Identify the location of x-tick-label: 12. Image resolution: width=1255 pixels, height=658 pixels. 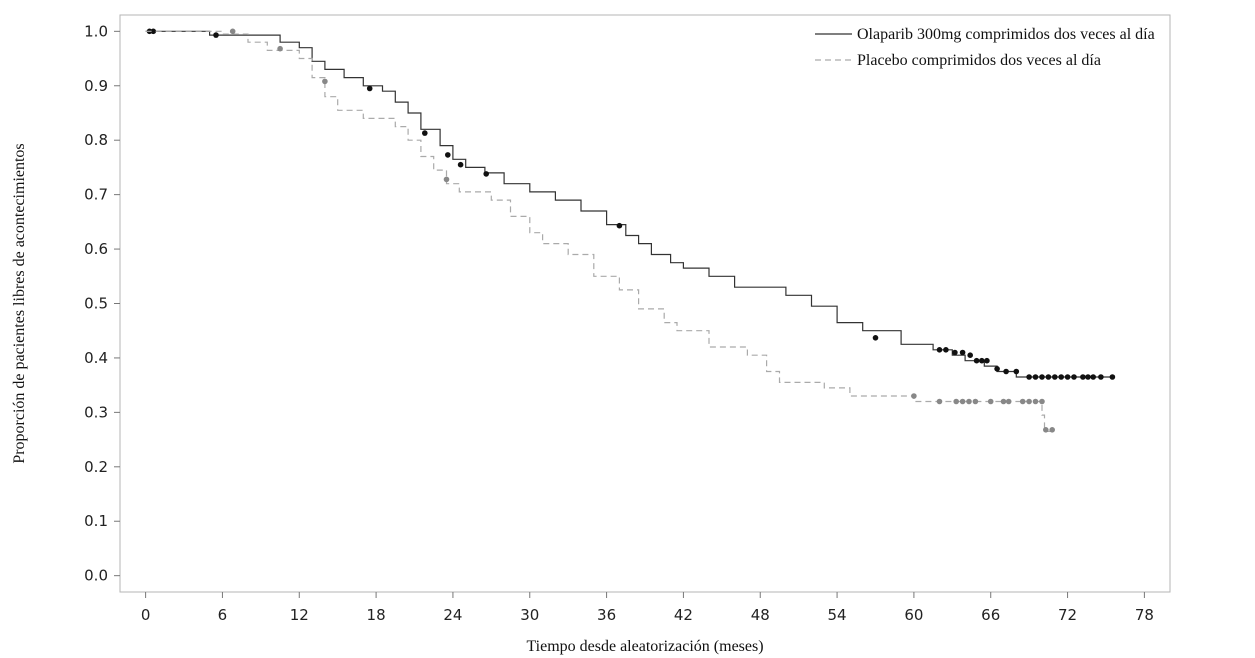
(299, 615).